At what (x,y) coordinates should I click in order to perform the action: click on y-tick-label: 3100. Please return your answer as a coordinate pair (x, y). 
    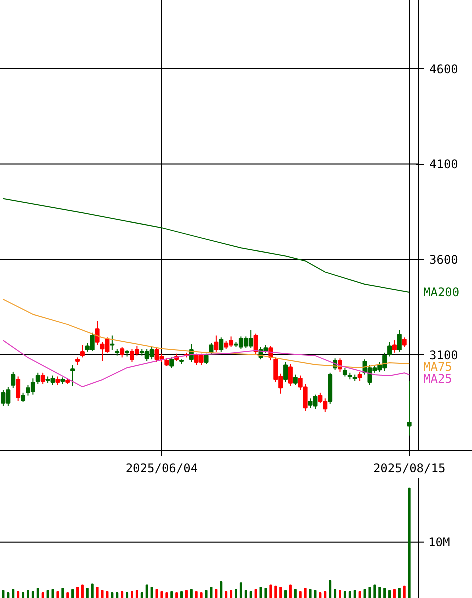
    Looking at the image, I should click on (444, 355).